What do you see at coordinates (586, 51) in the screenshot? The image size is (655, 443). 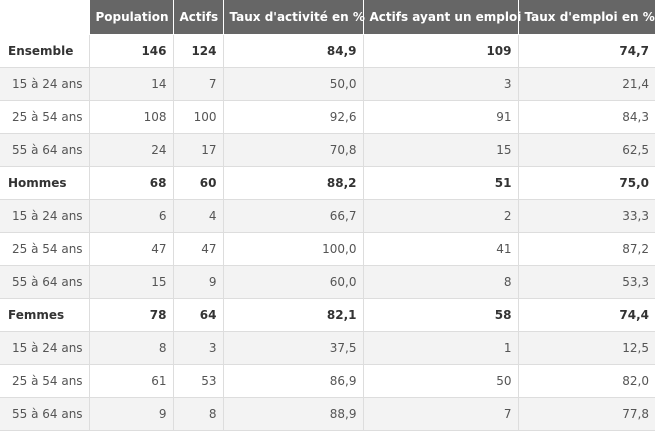 I see `cell-taux-emploi: 74,7` at bounding box center [586, 51].